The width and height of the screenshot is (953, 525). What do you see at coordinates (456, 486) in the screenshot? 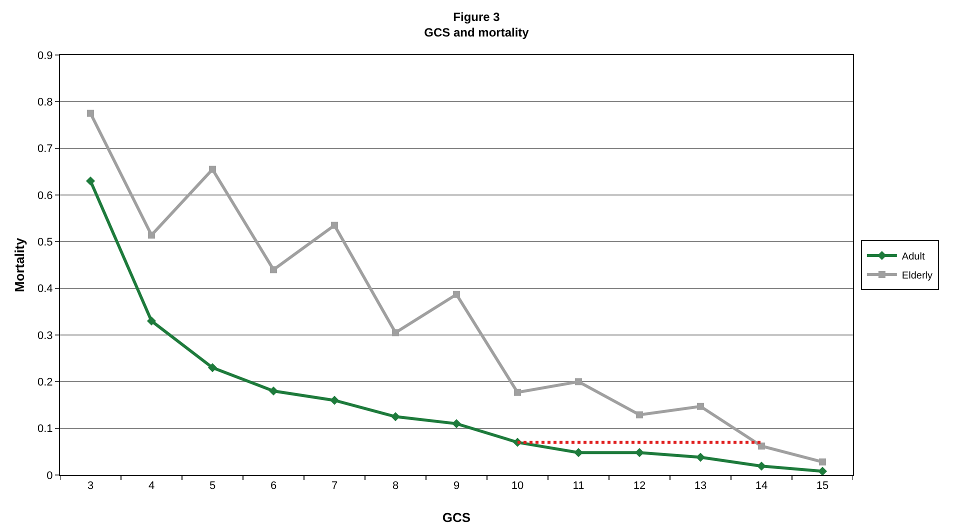
I see `x-tick-label: 9` at bounding box center [456, 486].